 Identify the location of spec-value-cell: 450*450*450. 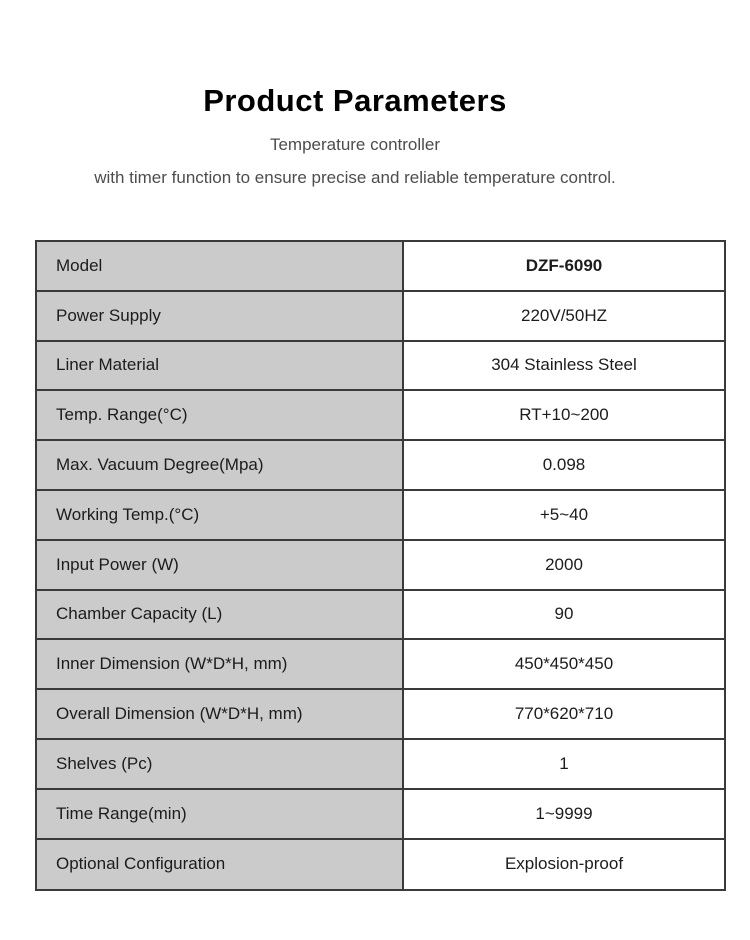
(564, 664).